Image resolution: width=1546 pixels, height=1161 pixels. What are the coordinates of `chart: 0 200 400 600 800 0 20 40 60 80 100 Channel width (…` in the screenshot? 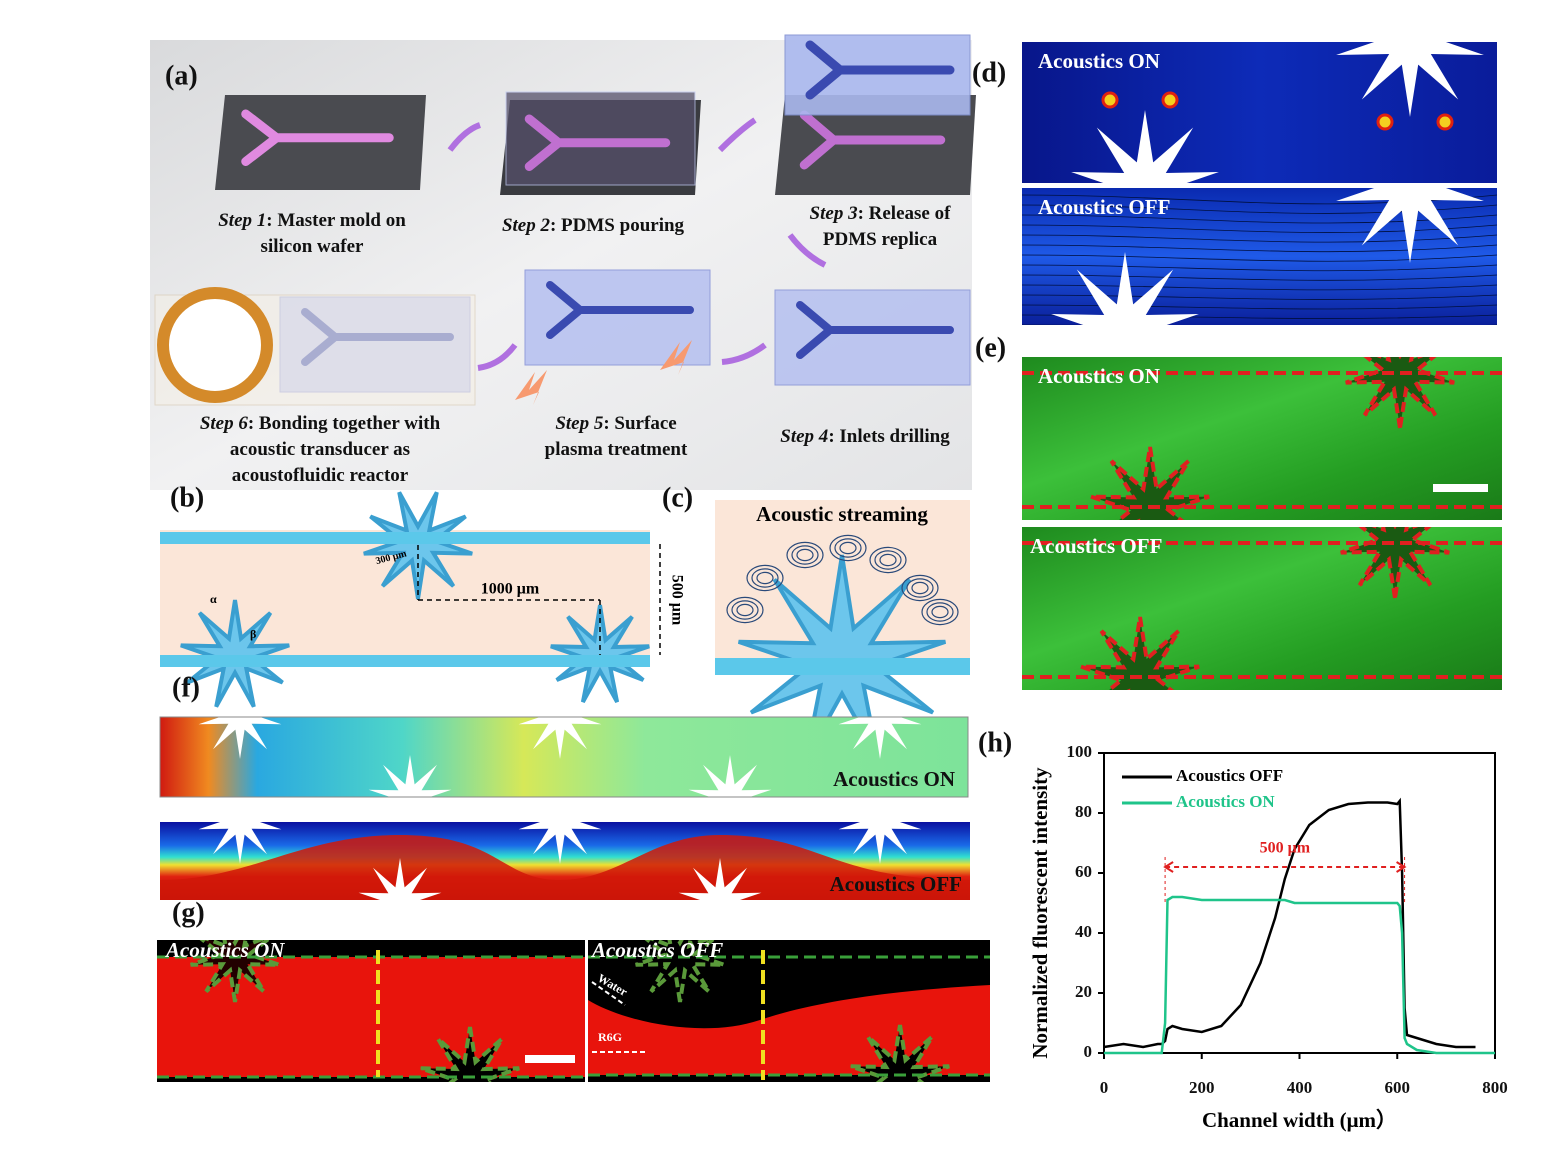 It's located at (1268, 937).